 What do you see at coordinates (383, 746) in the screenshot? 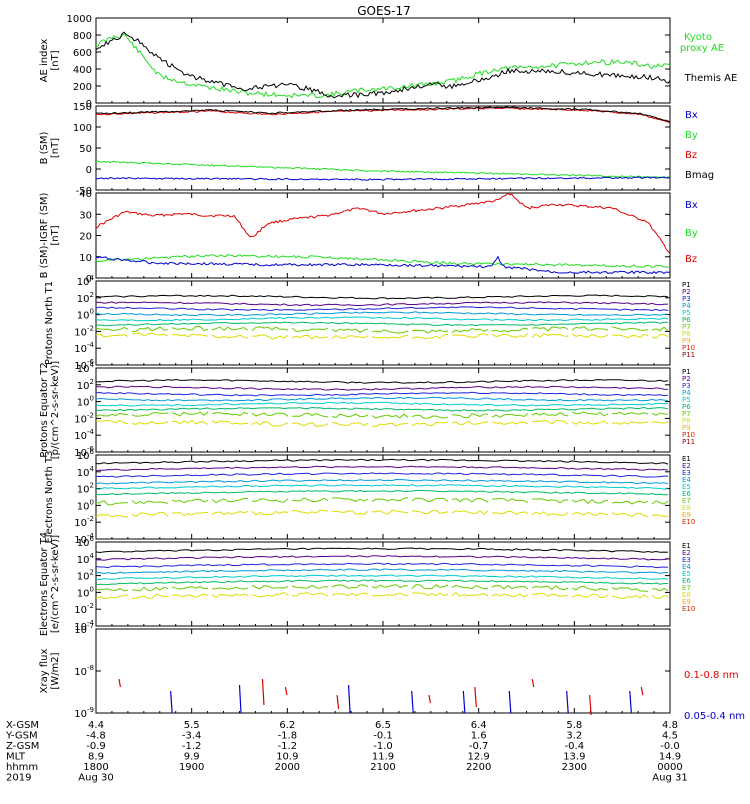
I see `footer-value: -1.0` at bounding box center [383, 746].